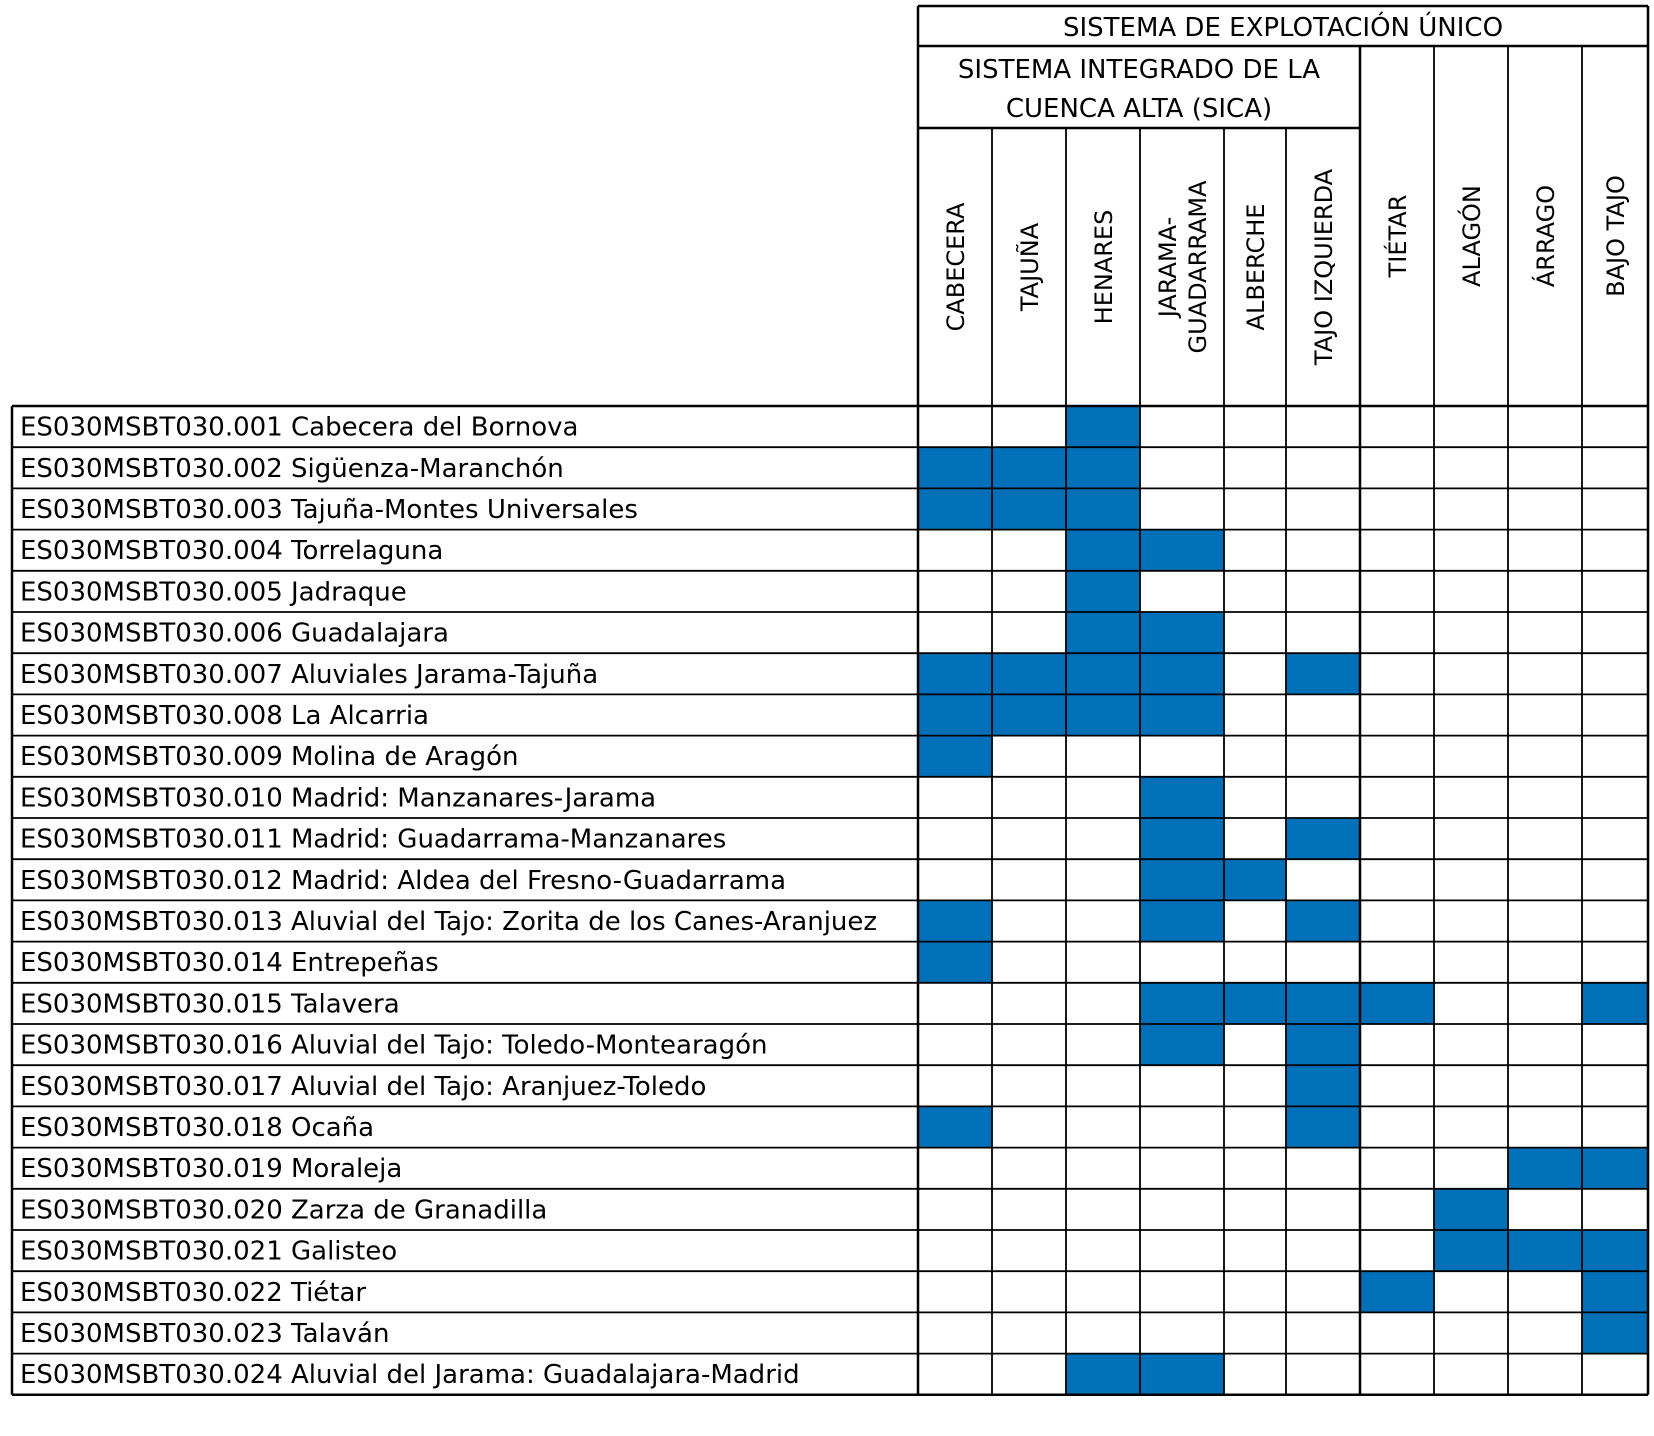 This screenshot has height=1436, width=1654. Describe the element at coordinates (197, 1128) in the screenshot. I see `row-label: ES030MSBT030.018 Ocaña` at that location.